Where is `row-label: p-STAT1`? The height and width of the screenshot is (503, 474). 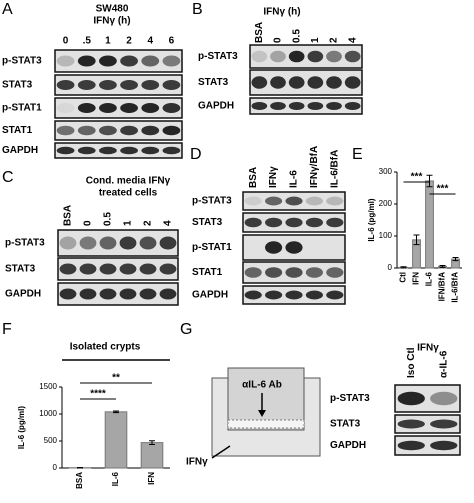
row-label: p-STAT1 is located at coordinates (212, 247).